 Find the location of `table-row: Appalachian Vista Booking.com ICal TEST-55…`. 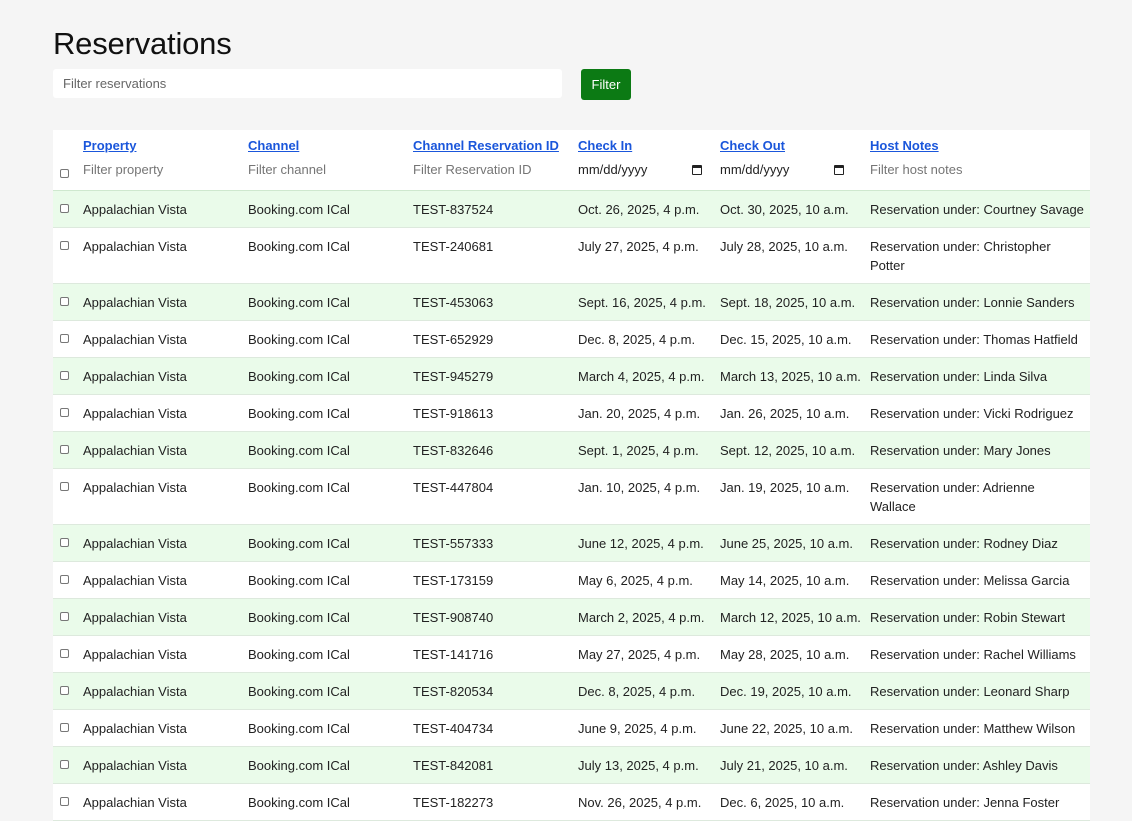

table-row: Appalachian Vista Booking.com ICal TEST-55… is located at coordinates (571, 543).